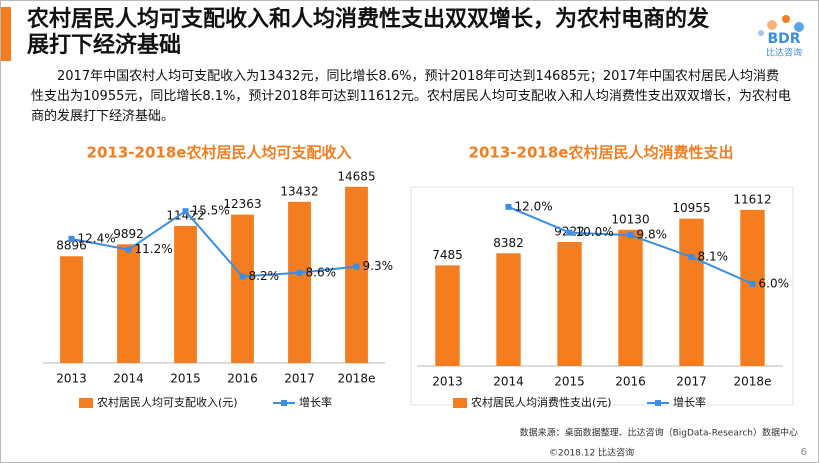 The image size is (819, 463). Describe the element at coordinates (652, 235) in the screenshot. I see `growth-label: 9.8%` at that location.